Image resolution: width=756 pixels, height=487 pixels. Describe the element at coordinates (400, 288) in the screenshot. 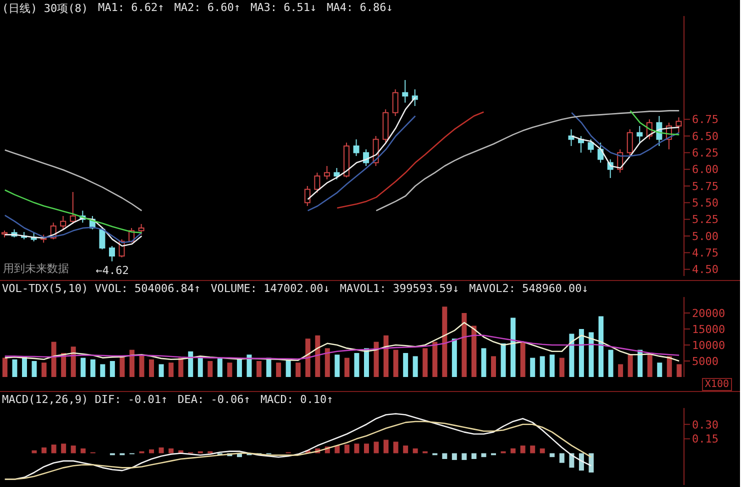

I see `text: MAVOL1: 399593.59↓` at that location.